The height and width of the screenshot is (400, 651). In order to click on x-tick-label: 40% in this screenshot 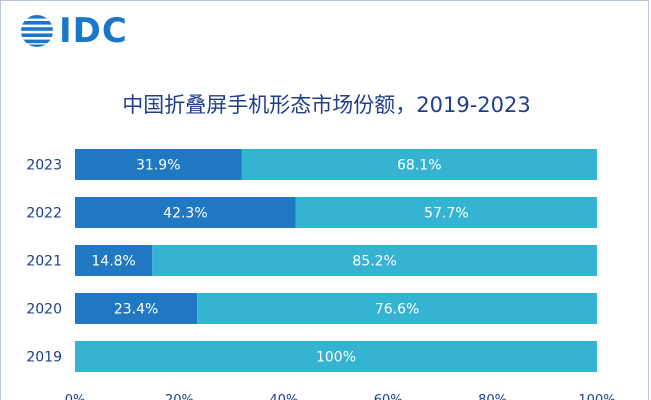, I will do `click(283, 396)`.